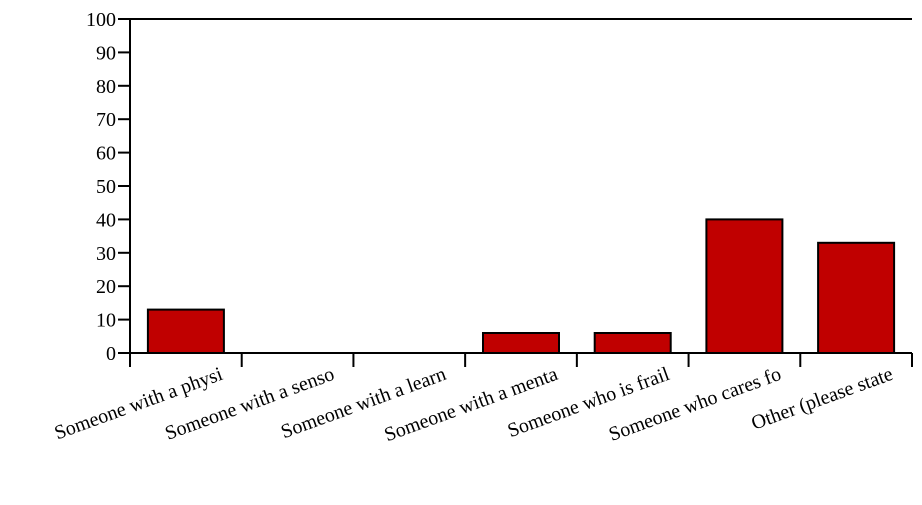  I want to click on y-axis-ticks: 0 10 20 30 40 50 60 70 80 90 100, so click(108, 187).